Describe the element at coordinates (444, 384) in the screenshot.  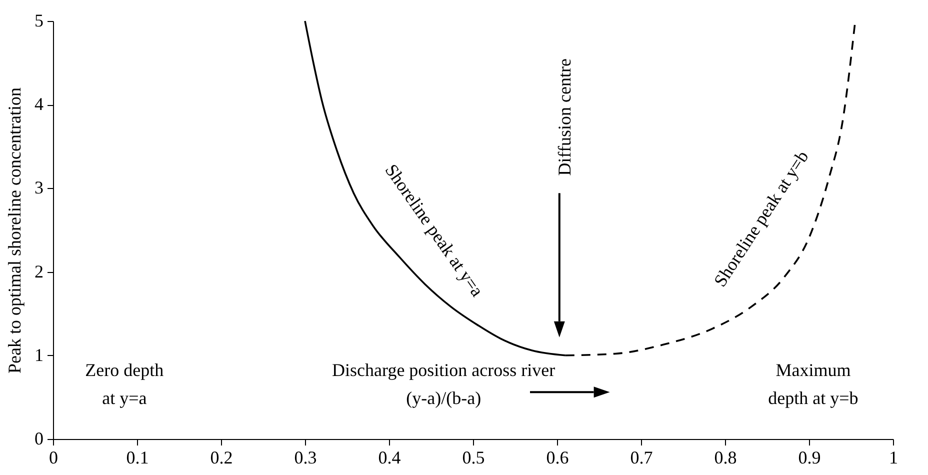
I see `annotation: Discharge position across river (y-a)/(b-a)` at that location.